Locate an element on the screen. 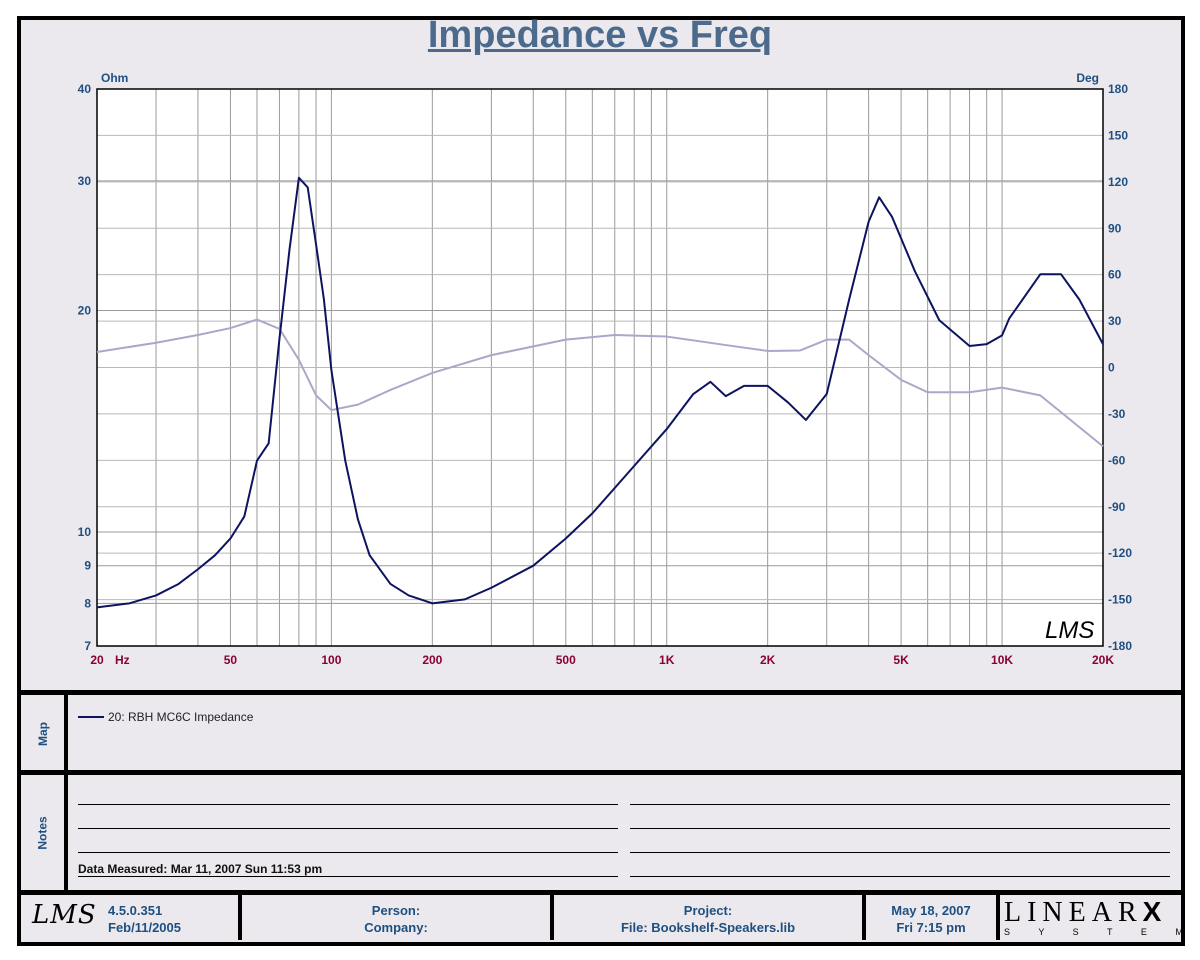 This screenshot has height=960, width=1200. build-date: Feb/11/2005 is located at coordinates (144, 927).